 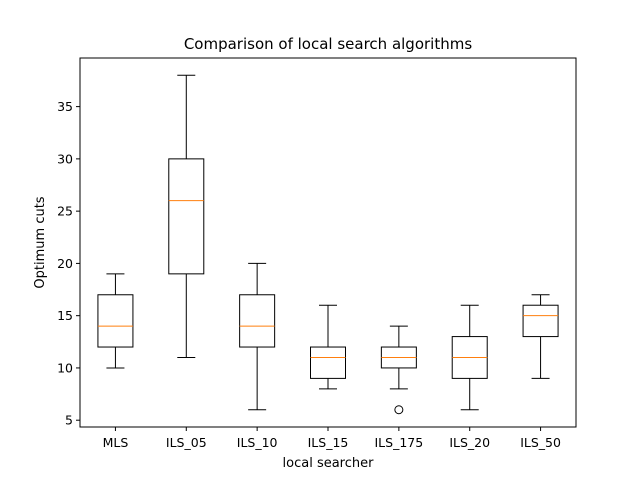 I want to click on y-tick-label: 25, so click(x=65, y=211).